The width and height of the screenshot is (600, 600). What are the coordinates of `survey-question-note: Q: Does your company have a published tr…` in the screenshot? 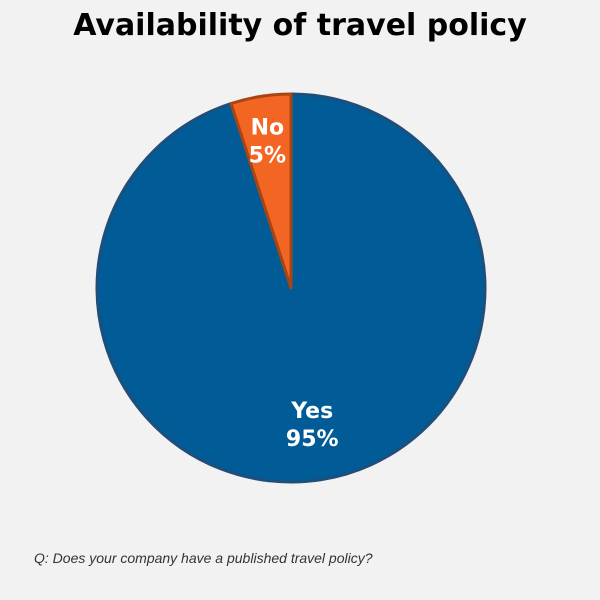 It's located at (203, 558).